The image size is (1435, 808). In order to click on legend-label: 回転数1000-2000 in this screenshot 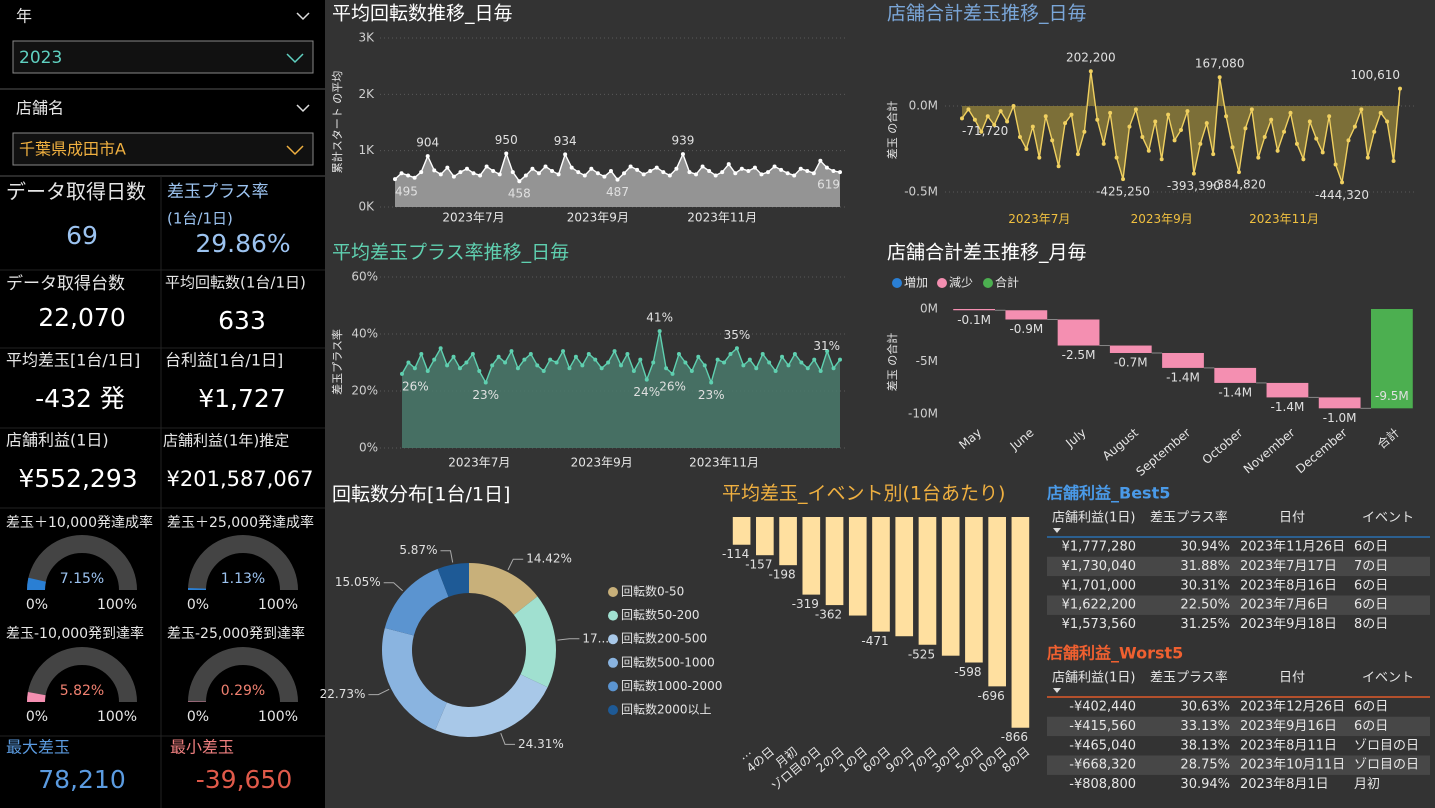, I will do `click(671, 685)`.